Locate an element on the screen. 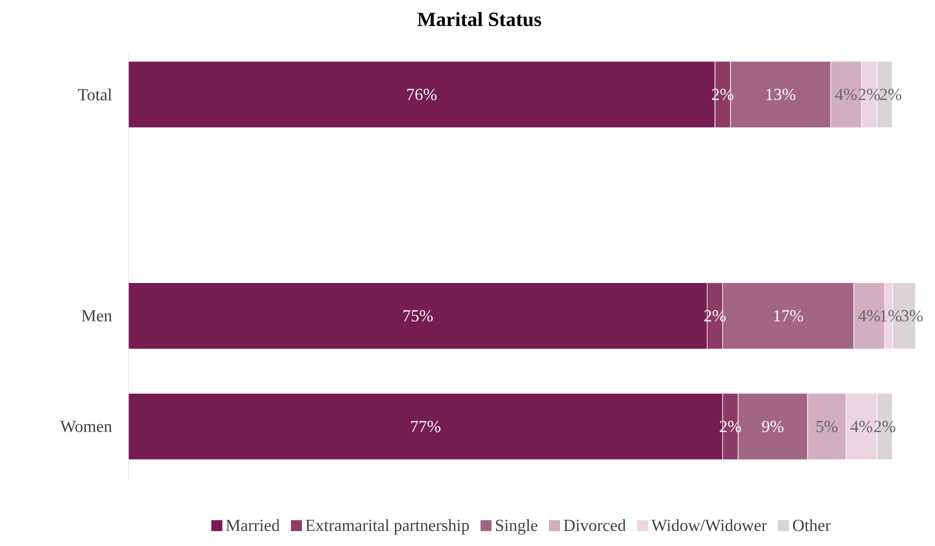 The width and height of the screenshot is (935, 546). data-label: 13% is located at coordinates (781, 94).